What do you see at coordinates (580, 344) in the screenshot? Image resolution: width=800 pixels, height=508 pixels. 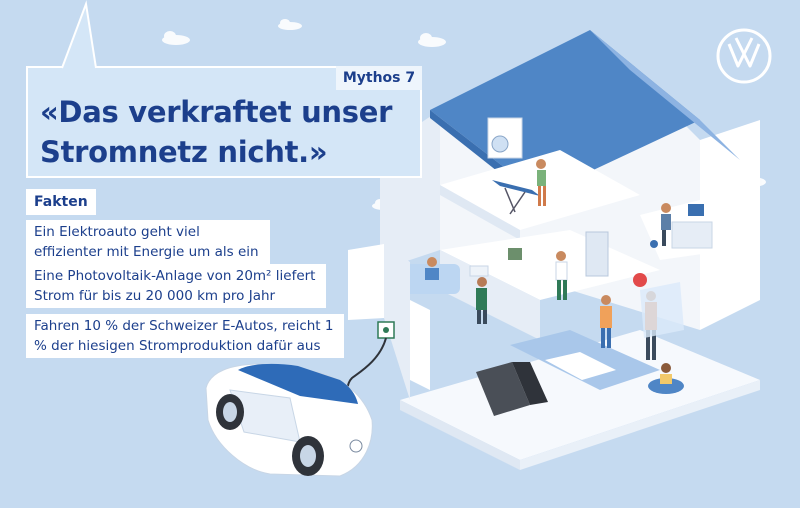 I see `living-room` at bounding box center [580, 344].